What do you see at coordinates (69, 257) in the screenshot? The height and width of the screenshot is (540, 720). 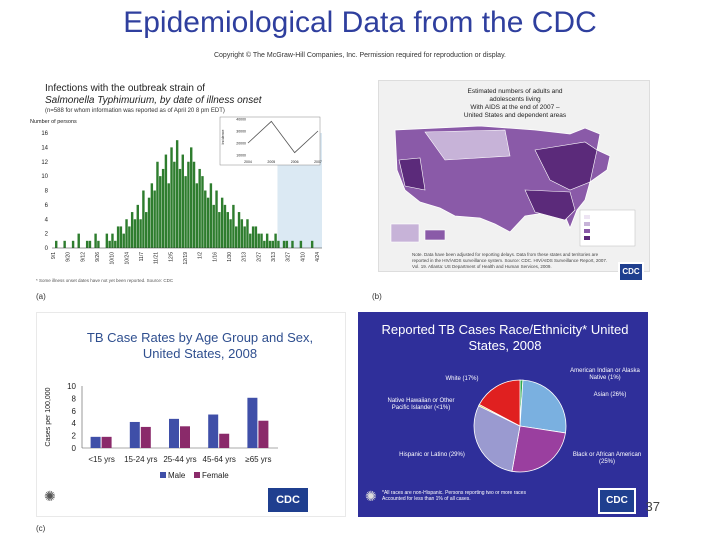 I see `x-tick-label: 9/20` at bounding box center [69, 257].